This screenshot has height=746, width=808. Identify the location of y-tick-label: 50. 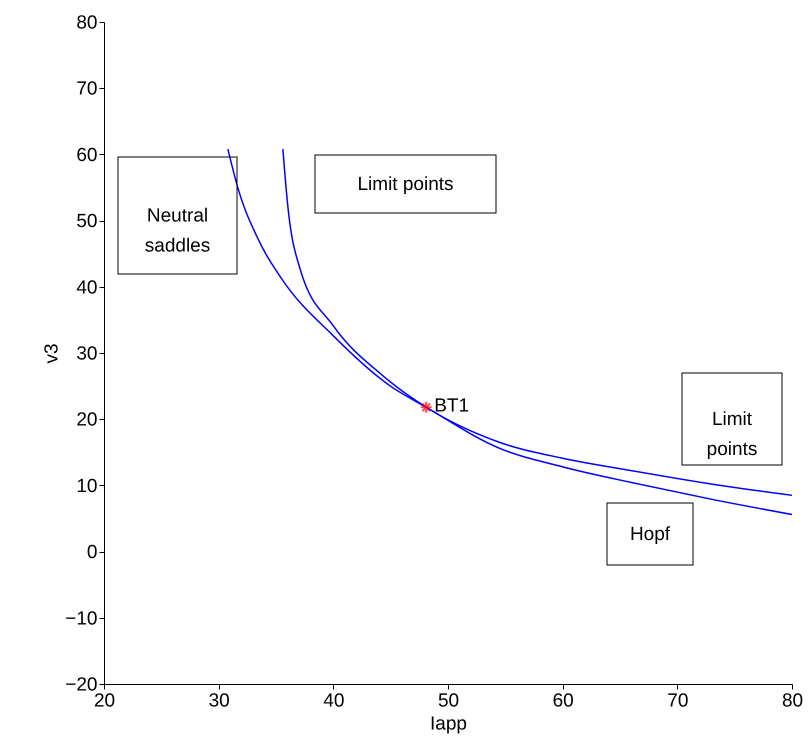
(87, 221).